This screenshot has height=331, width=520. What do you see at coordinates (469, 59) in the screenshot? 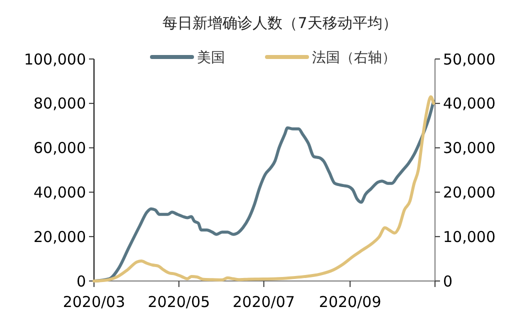
I see `y2-tick-label: 50,000` at bounding box center [469, 59].